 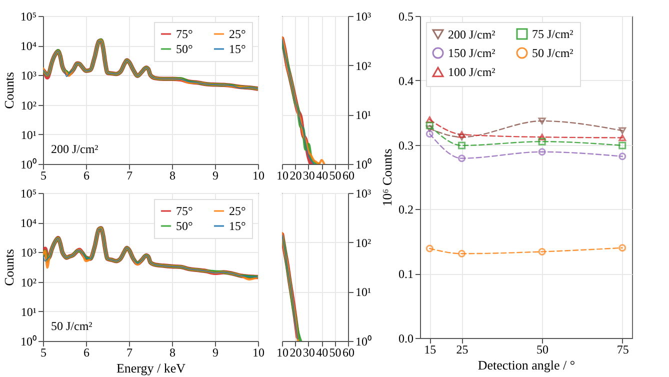 What do you see at coordinates (472, 34) in the screenshot?
I see `legend-label: 200 J/cm²` at bounding box center [472, 34].